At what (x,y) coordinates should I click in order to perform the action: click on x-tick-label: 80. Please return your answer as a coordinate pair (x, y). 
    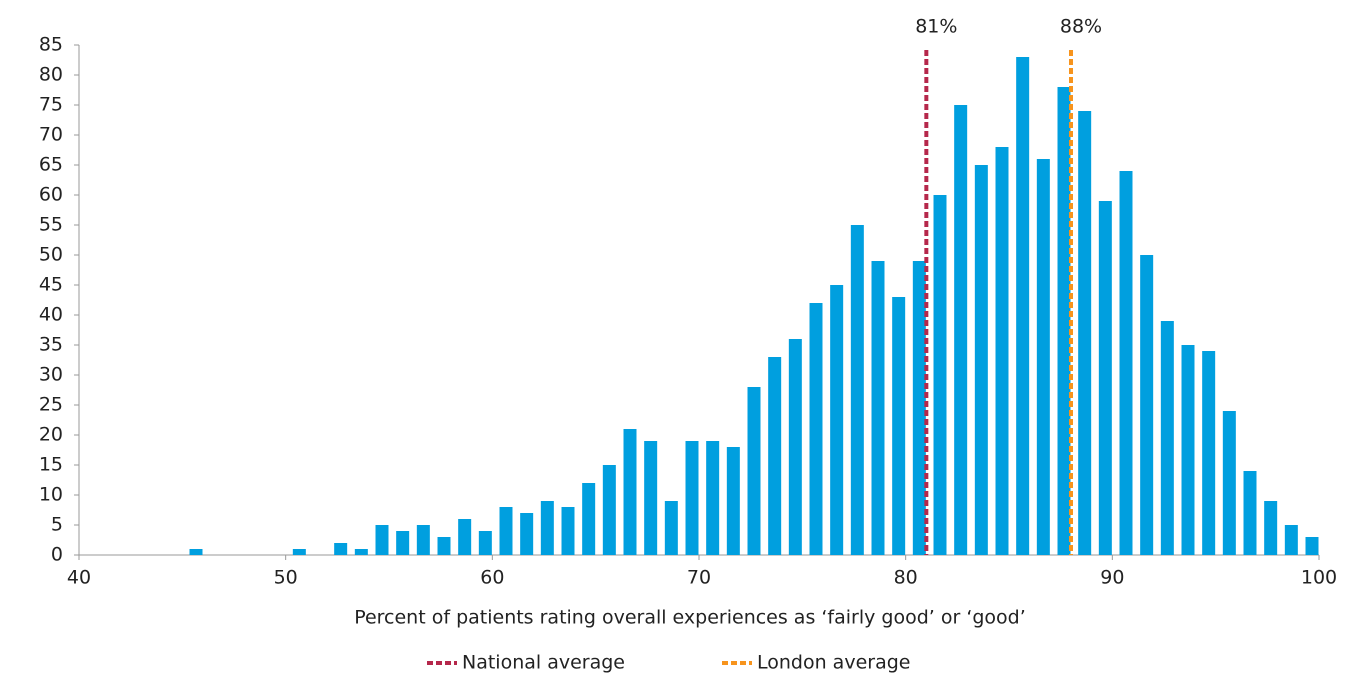
    Looking at the image, I should click on (906, 578).